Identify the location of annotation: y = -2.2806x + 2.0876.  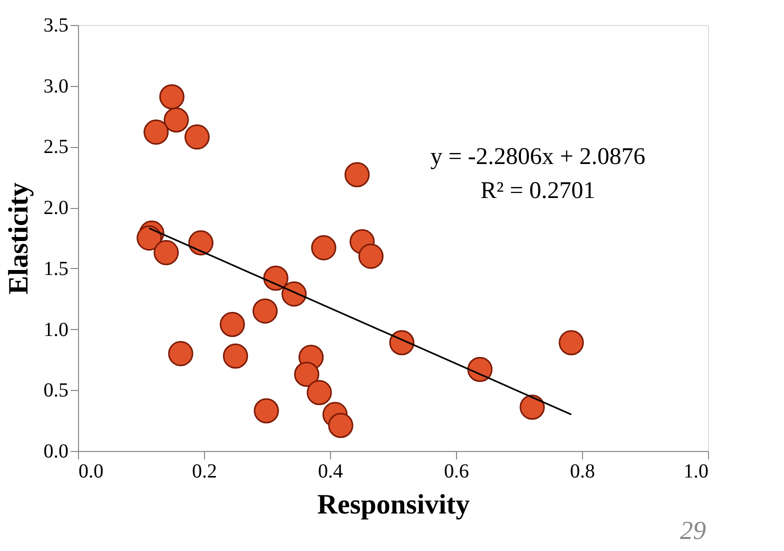
(538, 157).